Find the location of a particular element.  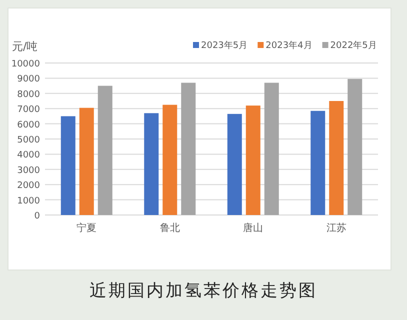

x-tick-label: 鲁北 is located at coordinates (170, 228).